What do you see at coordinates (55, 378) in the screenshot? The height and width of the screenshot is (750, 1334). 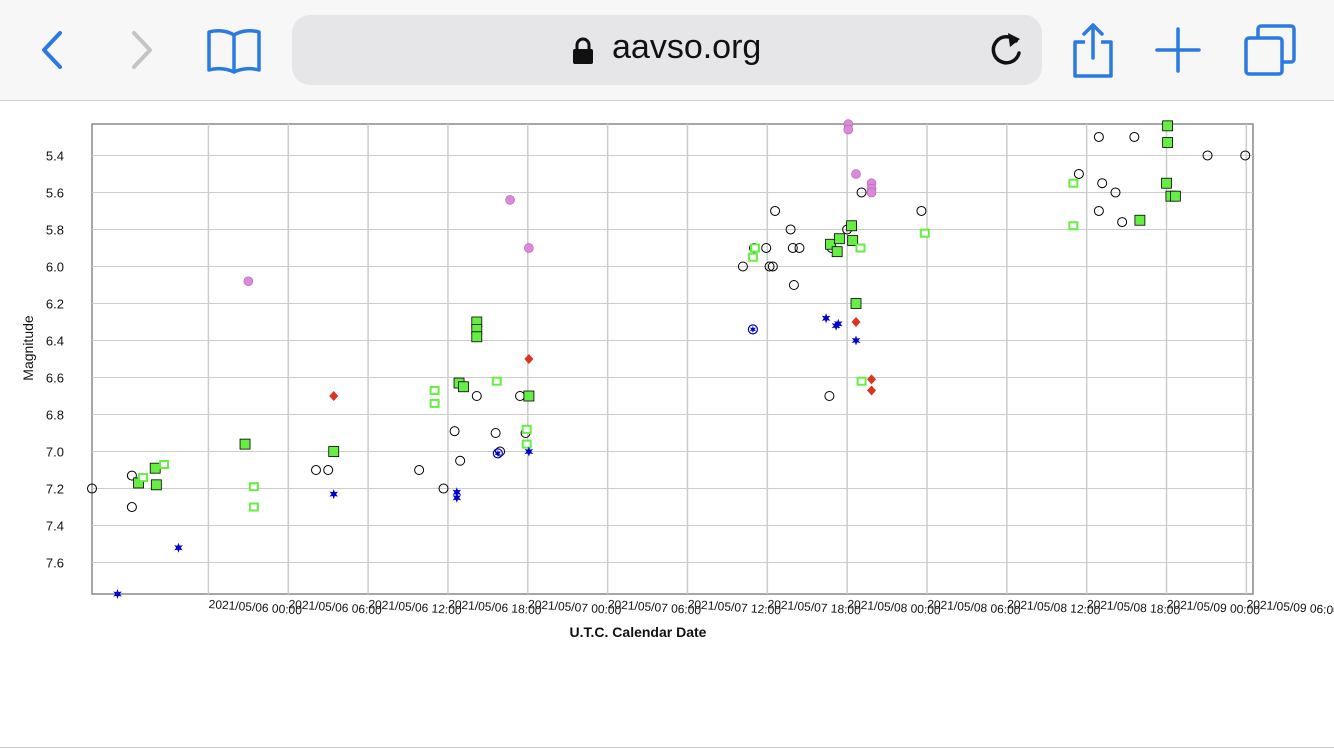 I see `y-tick-label: 6.6` at bounding box center [55, 378].